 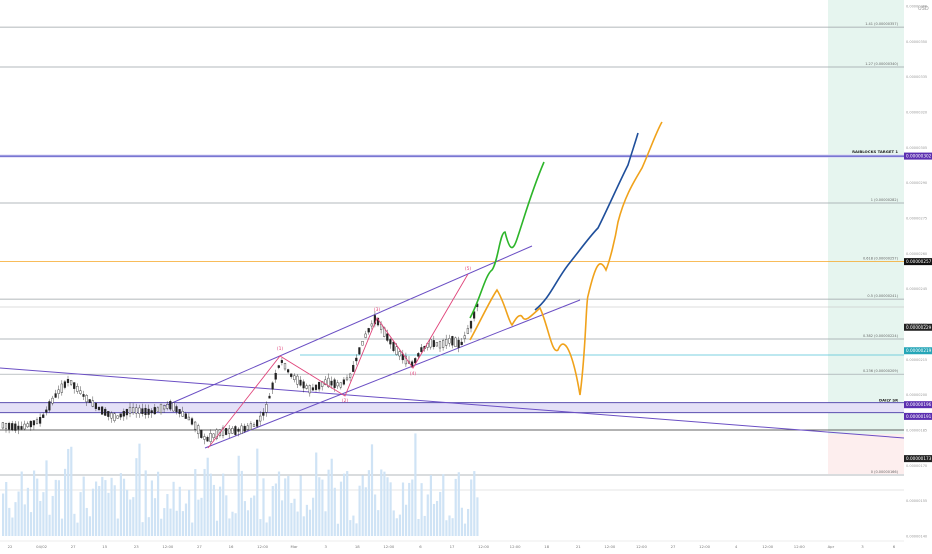 What do you see at coordinates (919, 350) in the screenshot?
I see `price-badge-text: 0.00000219` at bounding box center [919, 350].